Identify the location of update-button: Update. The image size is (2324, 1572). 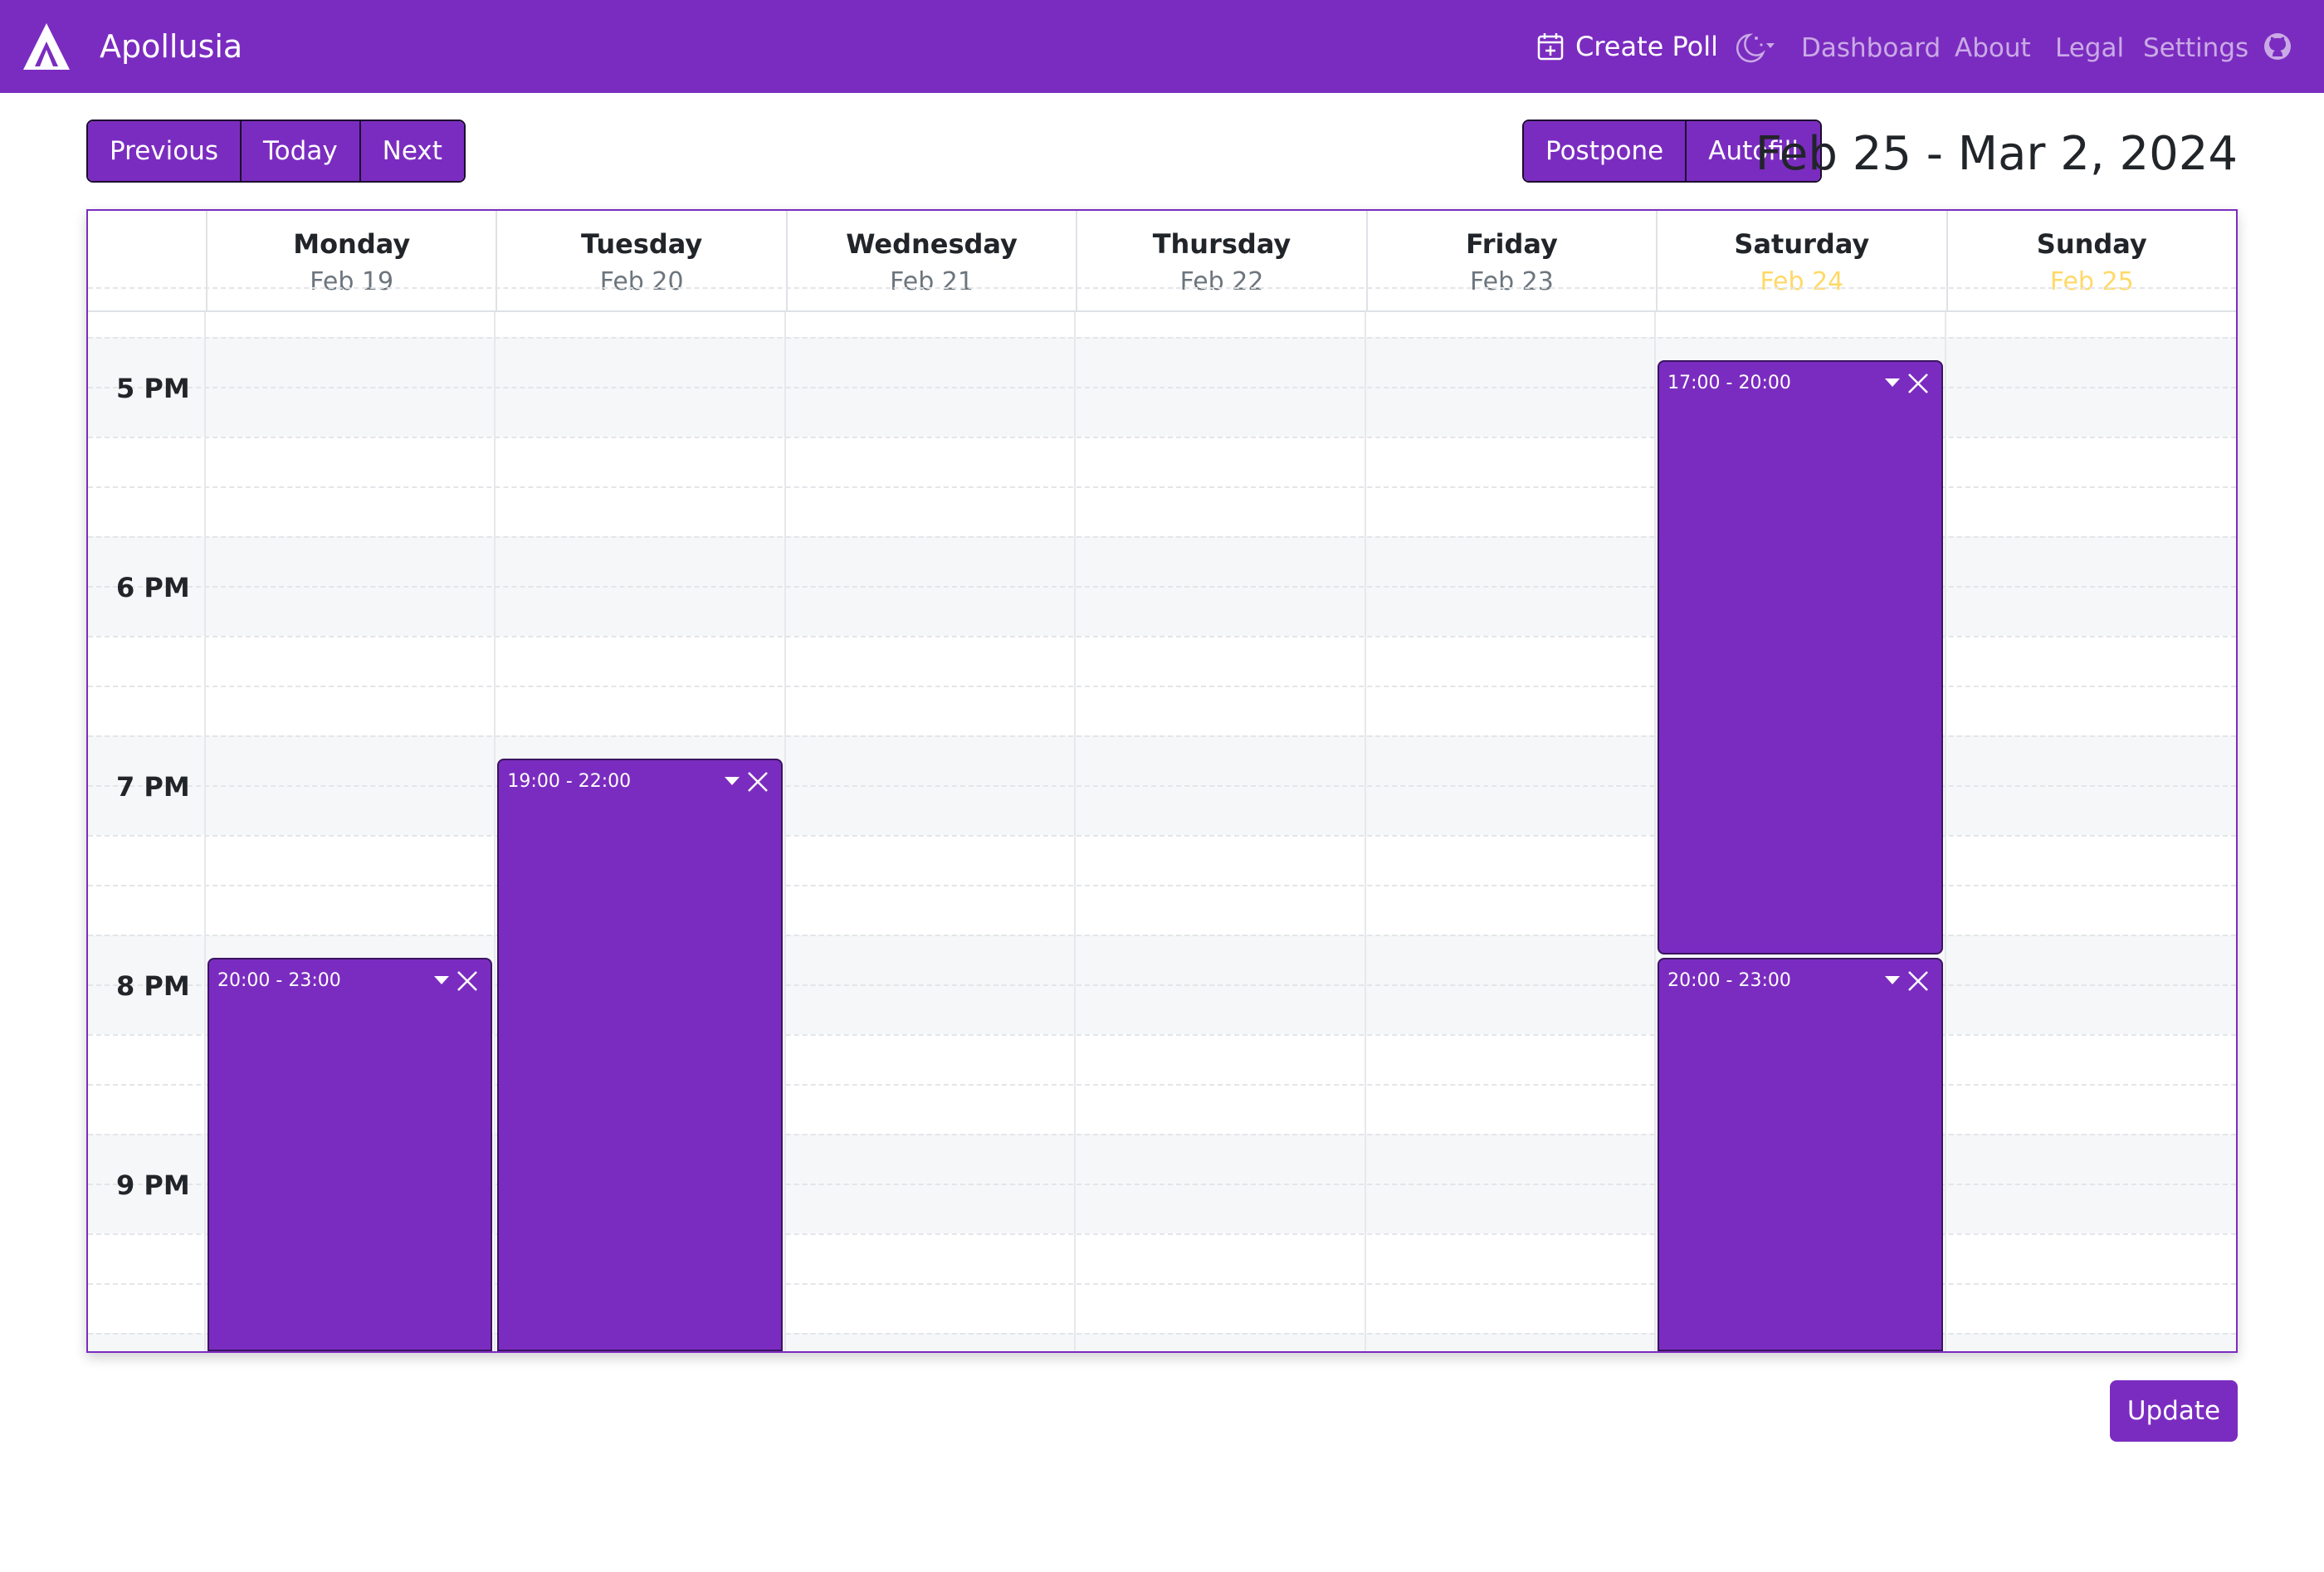
(2174, 1411).